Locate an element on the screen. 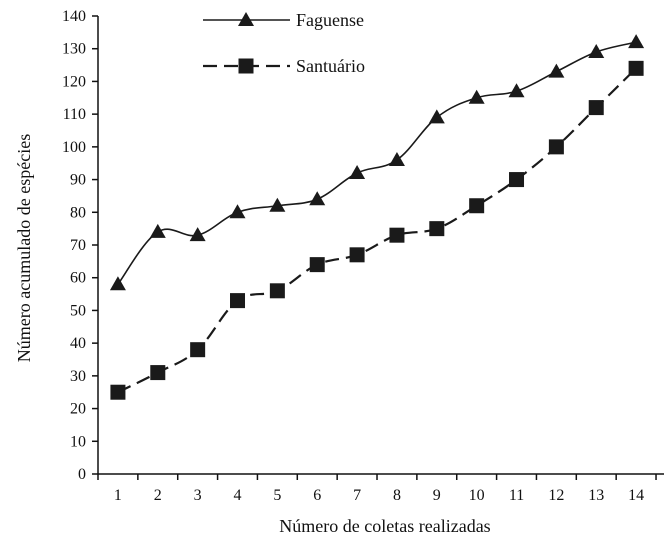 This screenshot has height=539, width=672. x-tick-label: 7 is located at coordinates (357, 495).